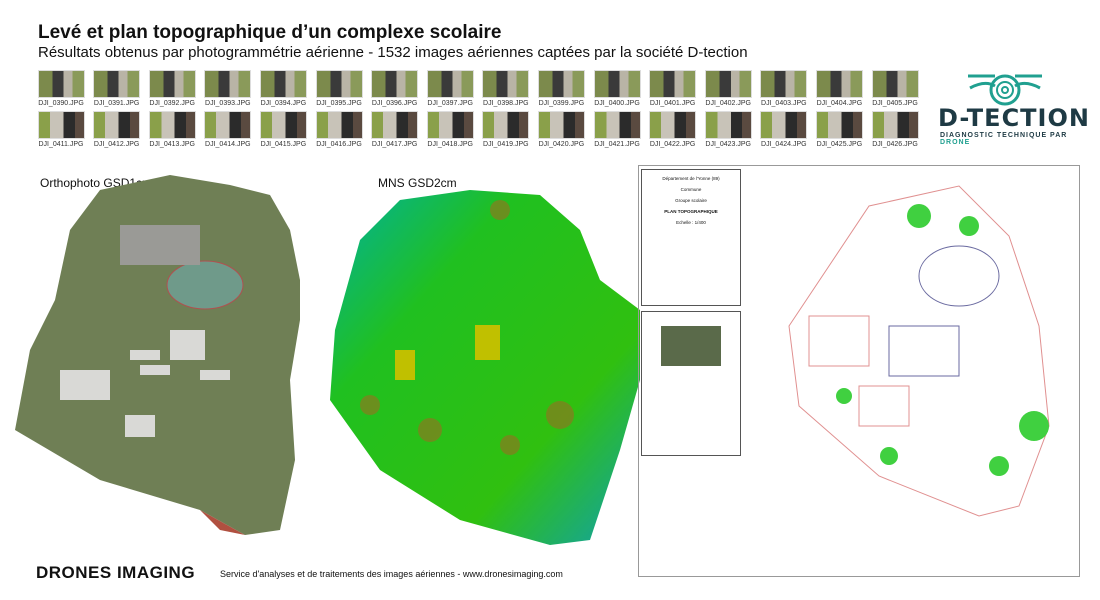 This screenshot has width=1100, height=600. Describe the element at coordinates (506, 144) in the screenshot. I see `thumbnail-filename: DJI_0419.JPG` at that location.